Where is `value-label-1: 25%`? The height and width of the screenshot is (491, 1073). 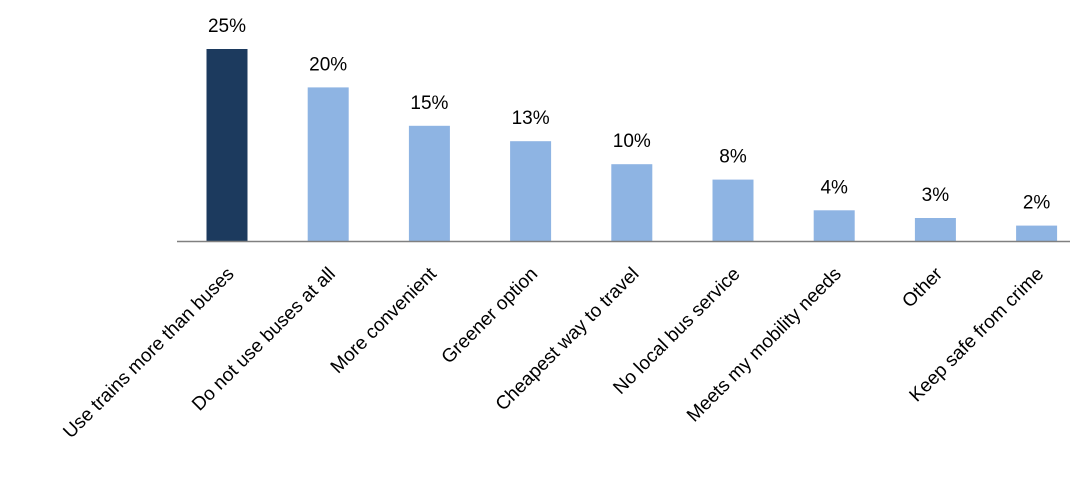
value-label-1: 25% is located at coordinates (227, 26).